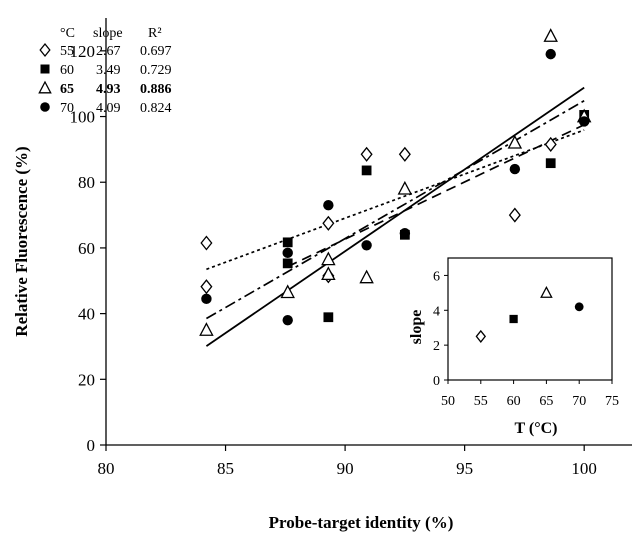 This screenshot has height=540, width=637. I want to click on legend-slope: 3.49, so click(108, 70).